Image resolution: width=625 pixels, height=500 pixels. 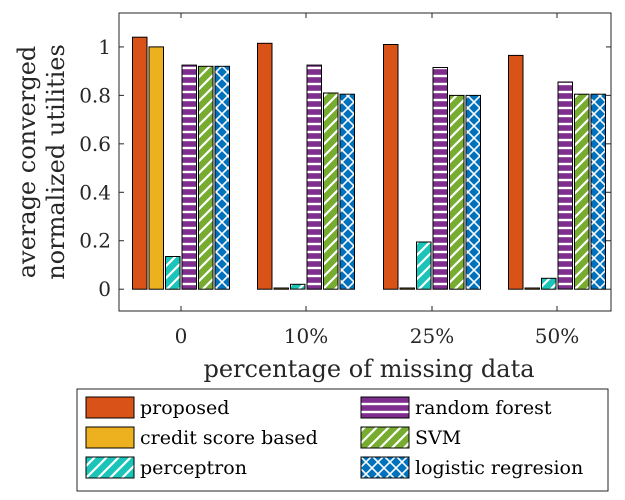 What do you see at coordinates (104, 289) in the screenshot?
I see `y-tick-label: 0` at bounding box center [104, 289].